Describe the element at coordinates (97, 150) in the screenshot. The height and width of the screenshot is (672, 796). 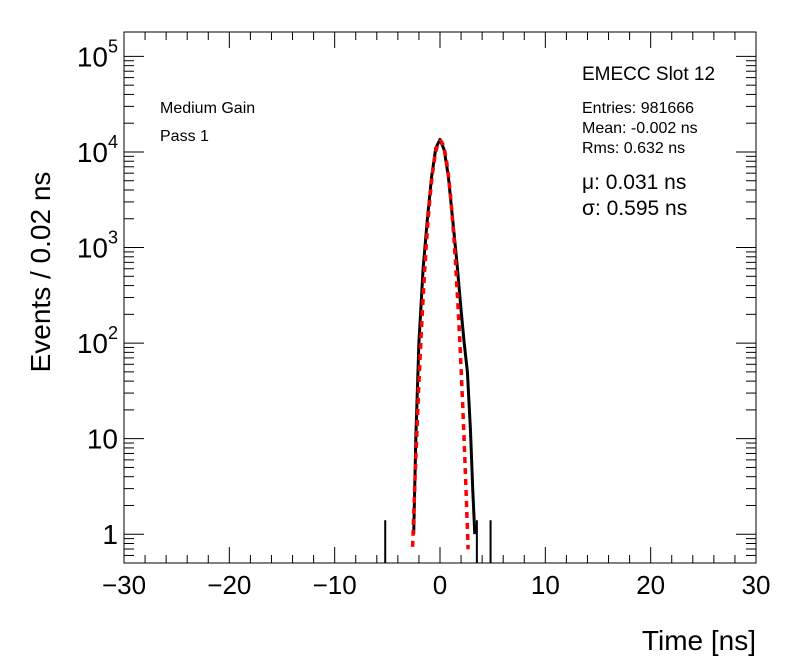
I see `y-tick-label: 10⁴` at that location.